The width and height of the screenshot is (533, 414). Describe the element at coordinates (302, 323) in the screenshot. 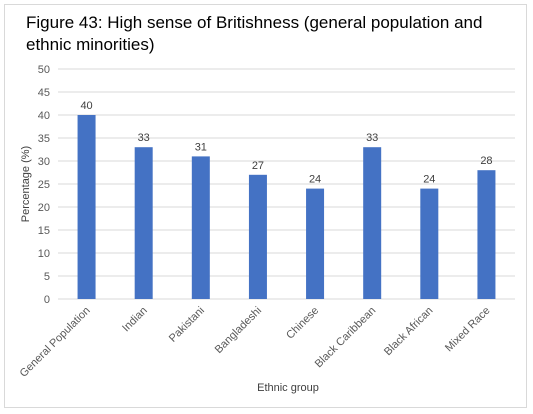

I see `x-tick-label: Chinese` at that location.